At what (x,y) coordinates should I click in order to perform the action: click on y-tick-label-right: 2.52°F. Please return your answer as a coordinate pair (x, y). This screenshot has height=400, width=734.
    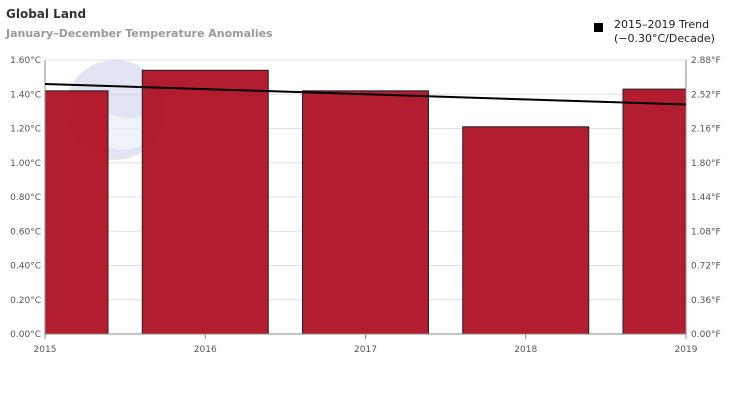
    Looking at the image, I should click on (706, 95).